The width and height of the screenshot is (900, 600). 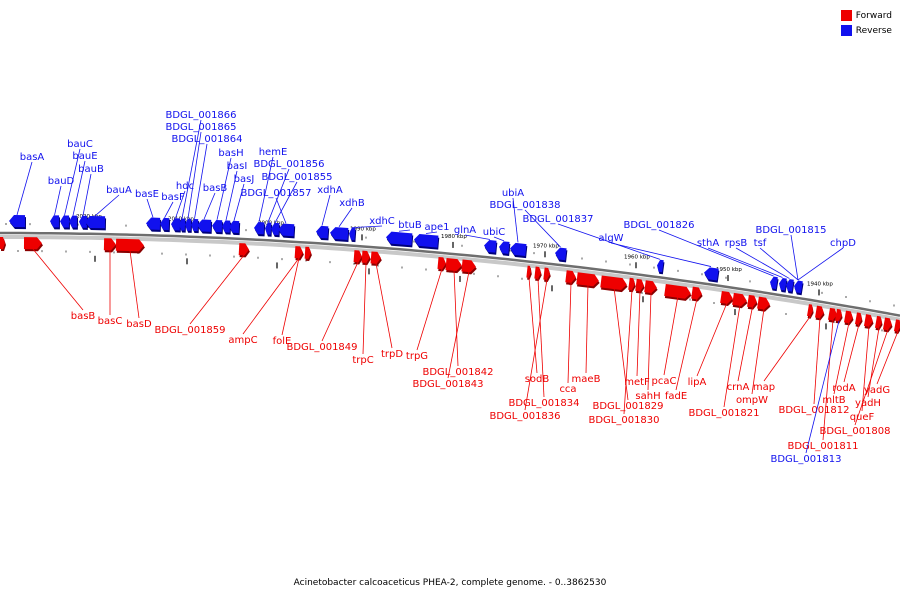 I want to click on gene-label-top: BDGL_001857, so click(x=275, y=193).